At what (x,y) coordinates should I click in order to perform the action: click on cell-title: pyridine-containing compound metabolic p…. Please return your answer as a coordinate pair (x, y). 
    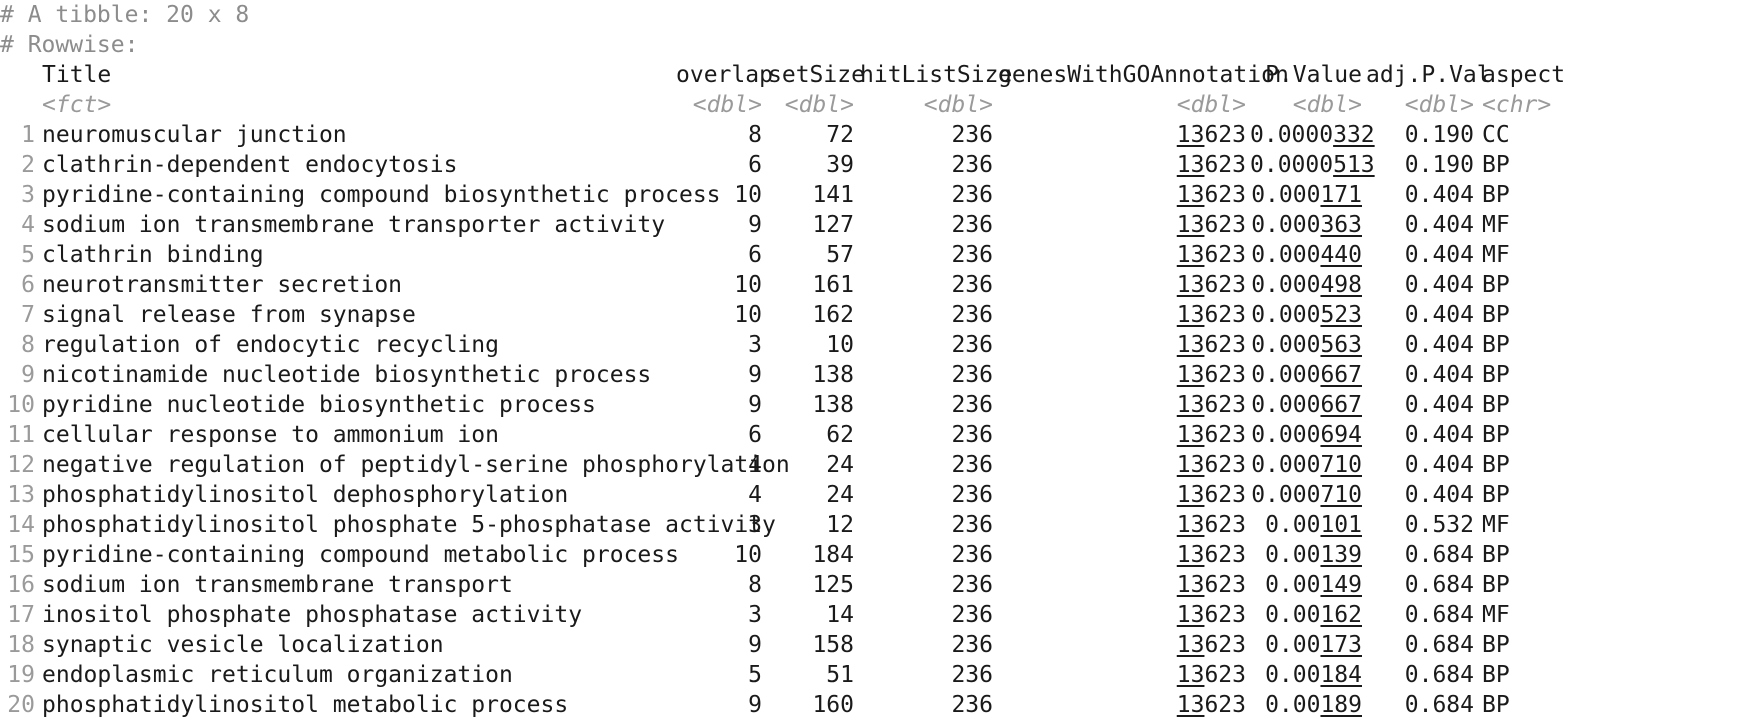
    Looking at the image, I should click on (360, 555).